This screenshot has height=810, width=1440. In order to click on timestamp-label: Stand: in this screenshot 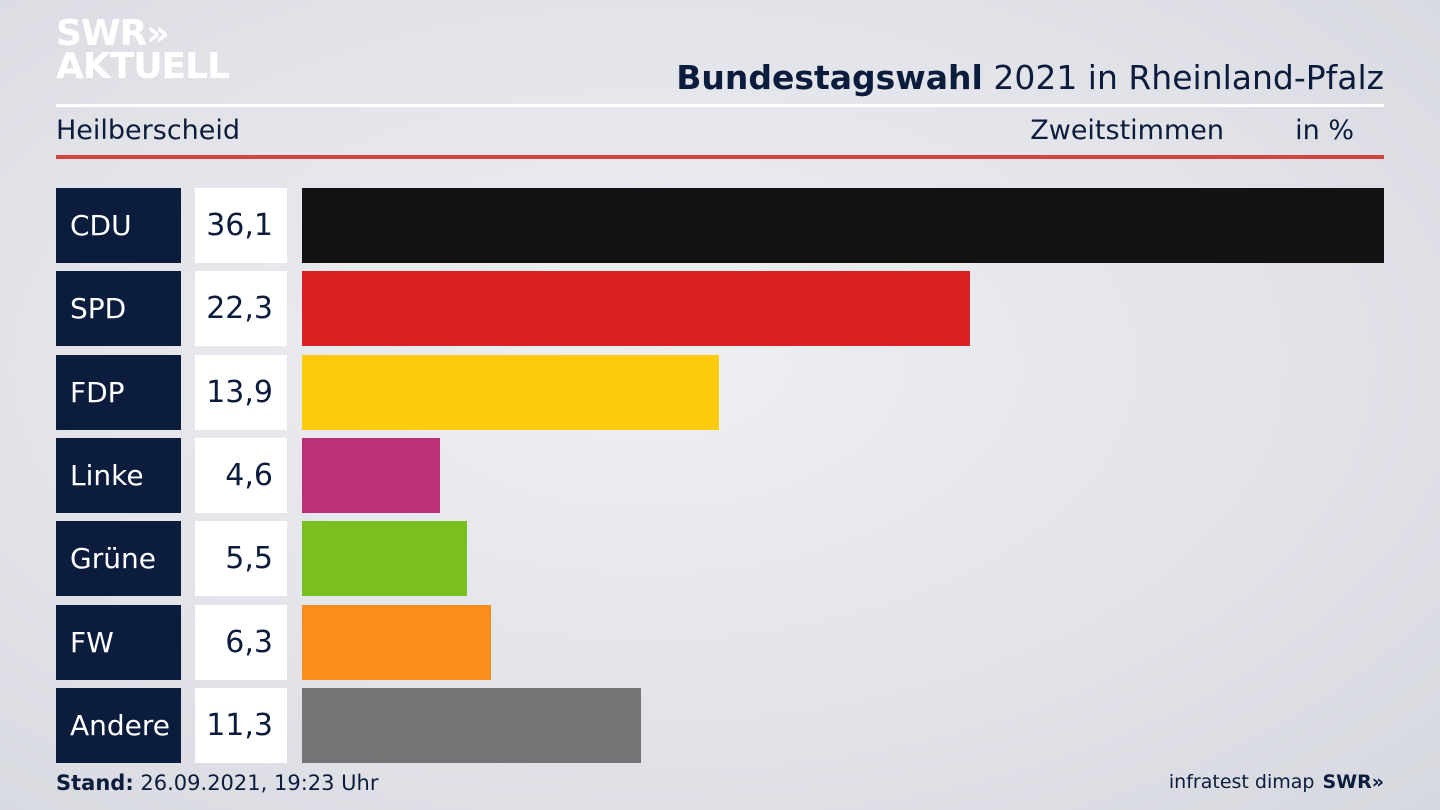, I will do `click(95, 783)`.